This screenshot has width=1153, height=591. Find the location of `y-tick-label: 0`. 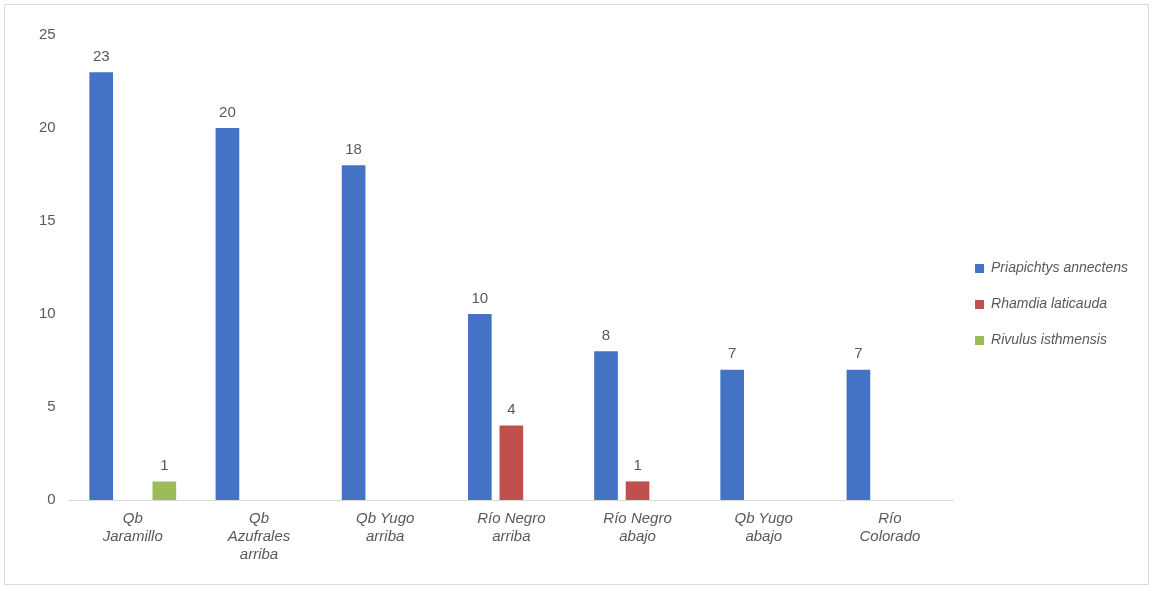

y-tick-label: 0 is located at coordinates (51, 499).